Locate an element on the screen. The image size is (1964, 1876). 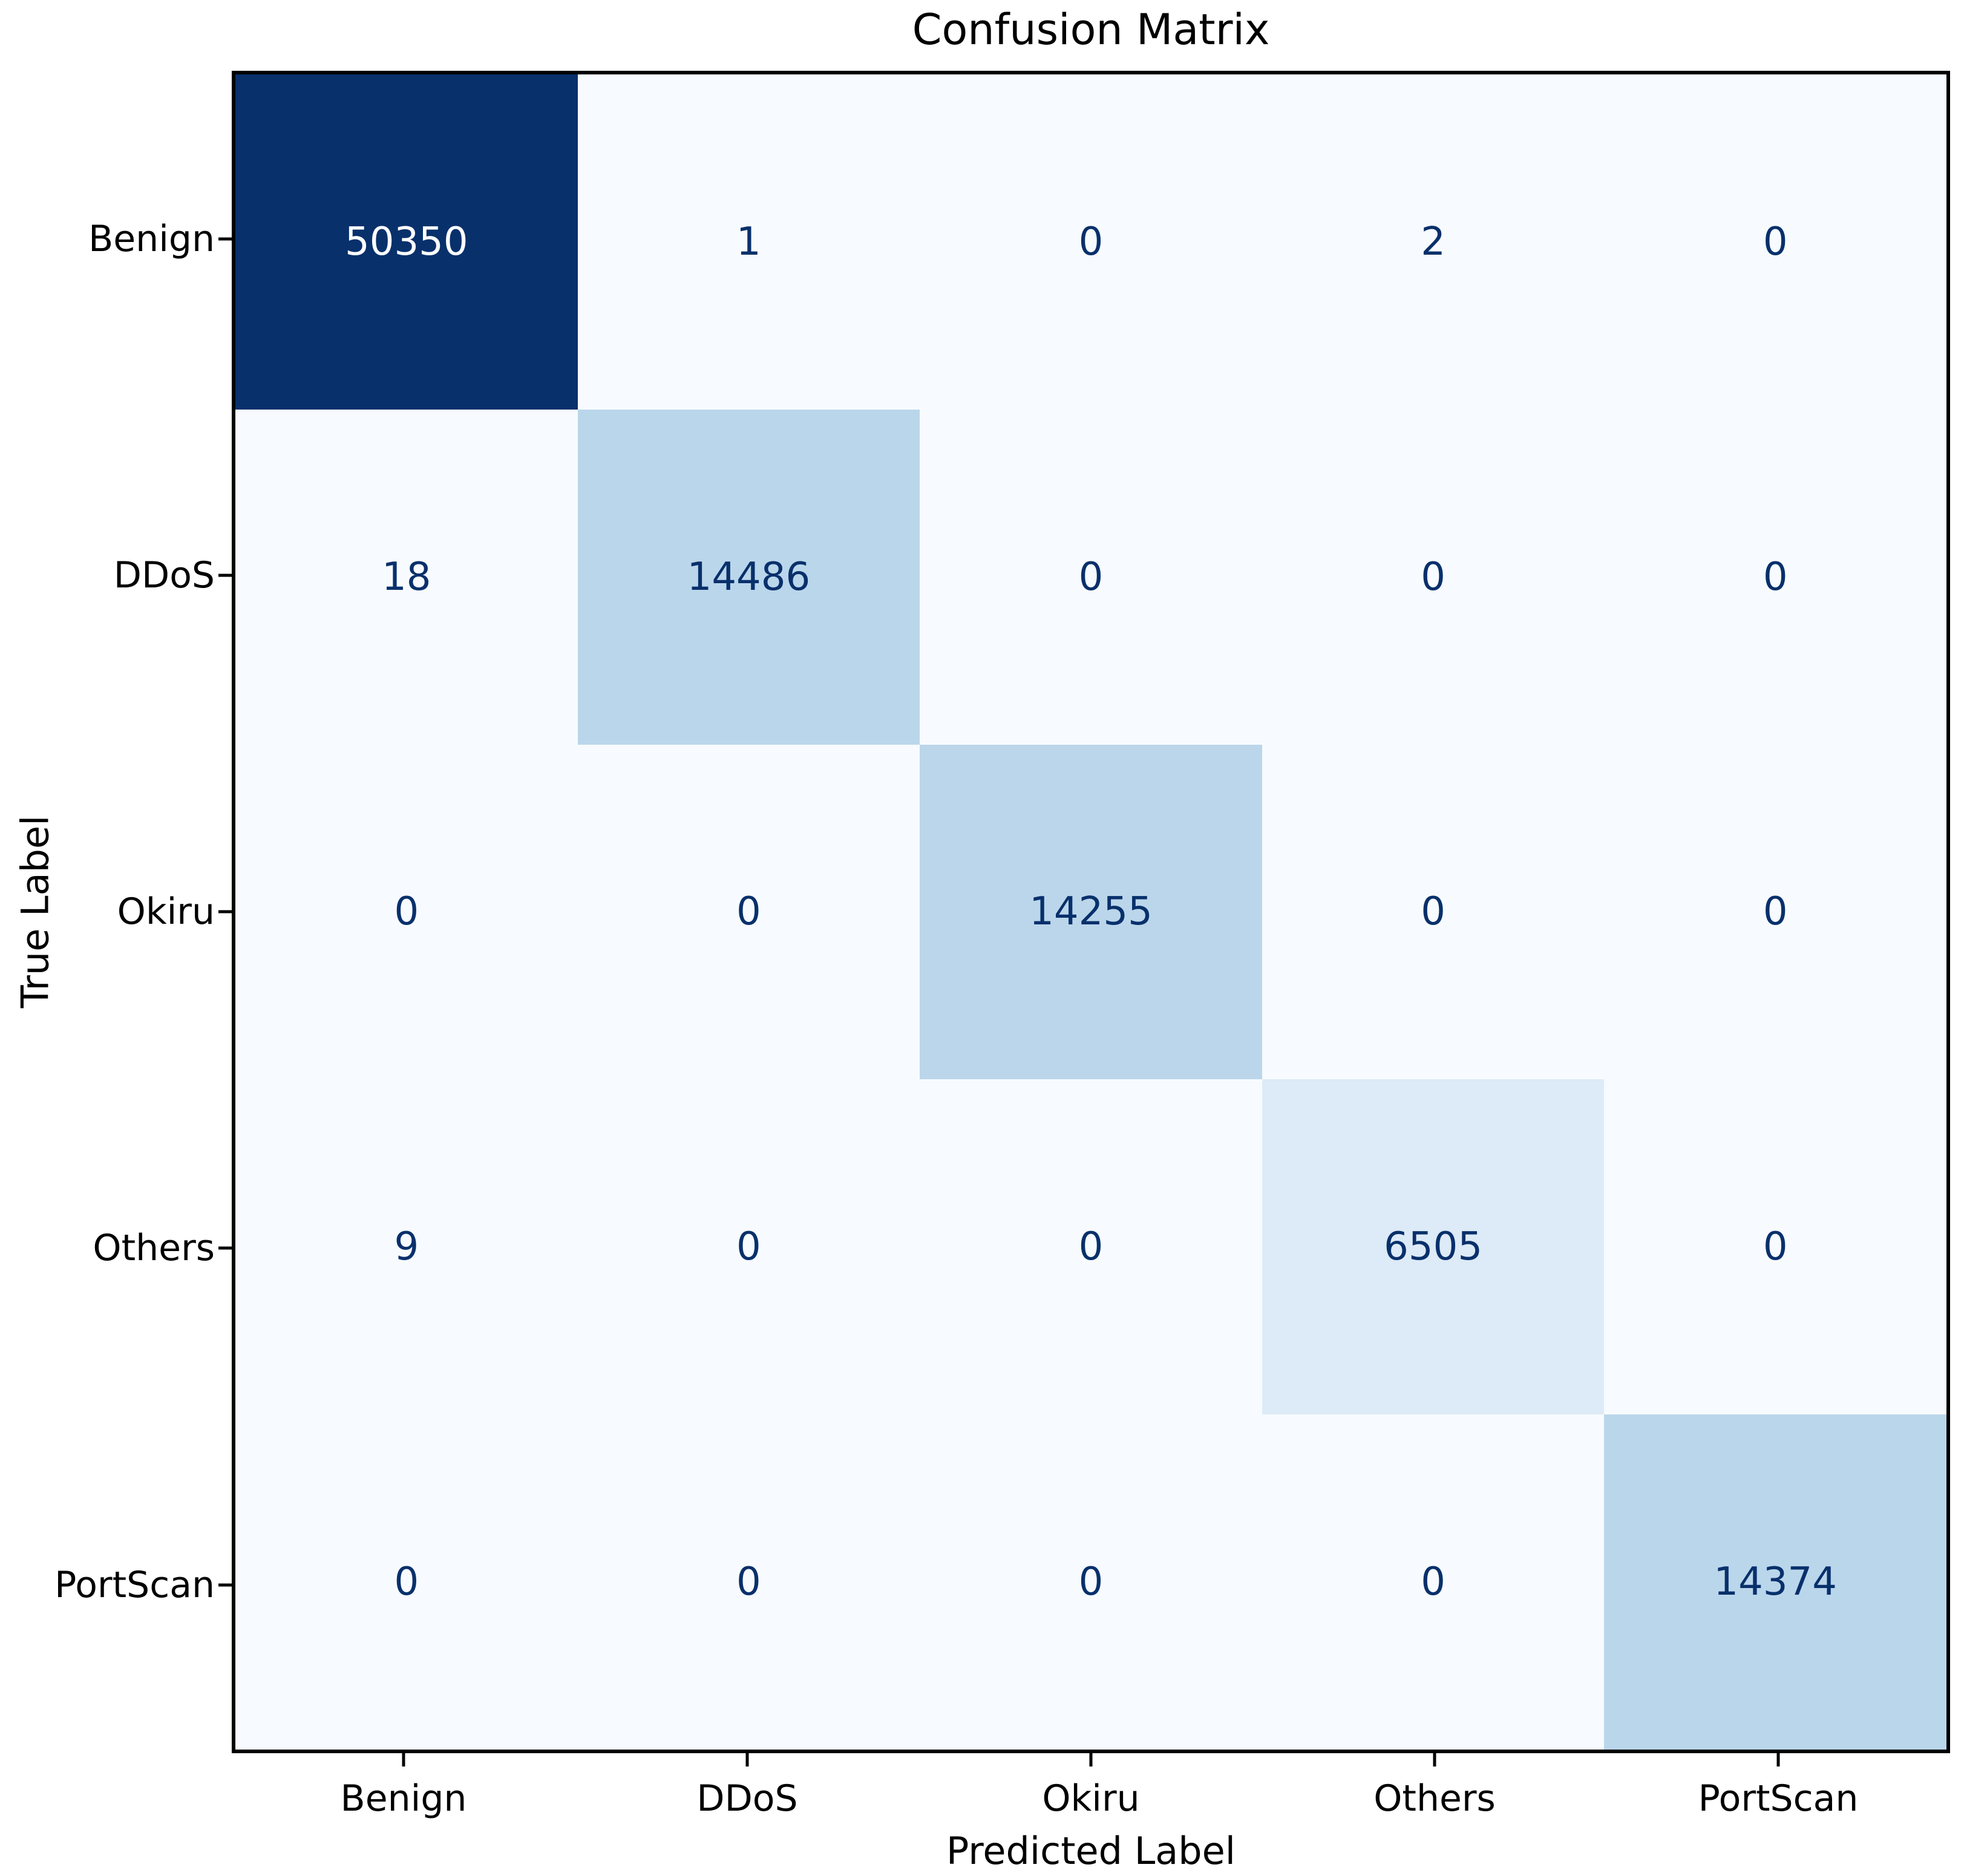
matrix-cell: 14255 is located at coordinates (1091, 912).